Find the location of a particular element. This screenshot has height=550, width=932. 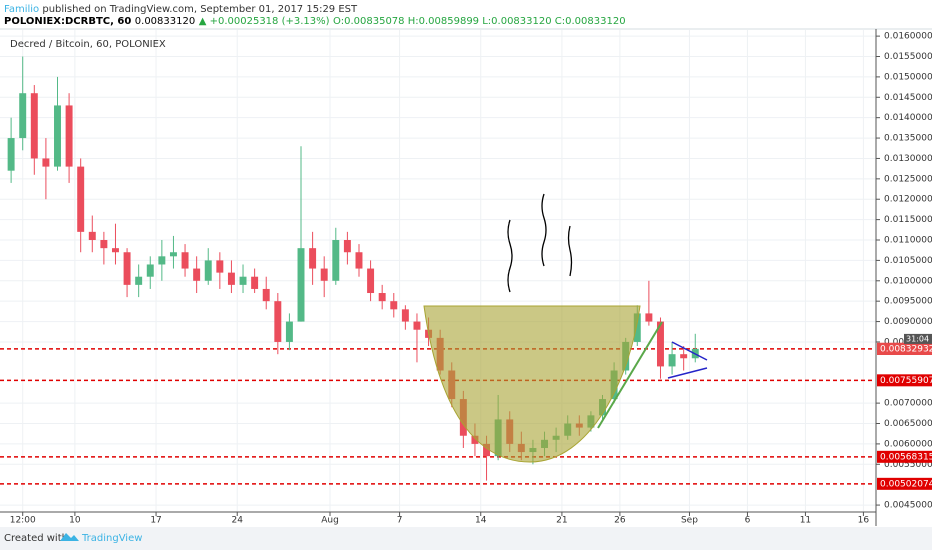

change: ▲ +0.00025318 (+3.13%) is located at coordinates (264, 21).